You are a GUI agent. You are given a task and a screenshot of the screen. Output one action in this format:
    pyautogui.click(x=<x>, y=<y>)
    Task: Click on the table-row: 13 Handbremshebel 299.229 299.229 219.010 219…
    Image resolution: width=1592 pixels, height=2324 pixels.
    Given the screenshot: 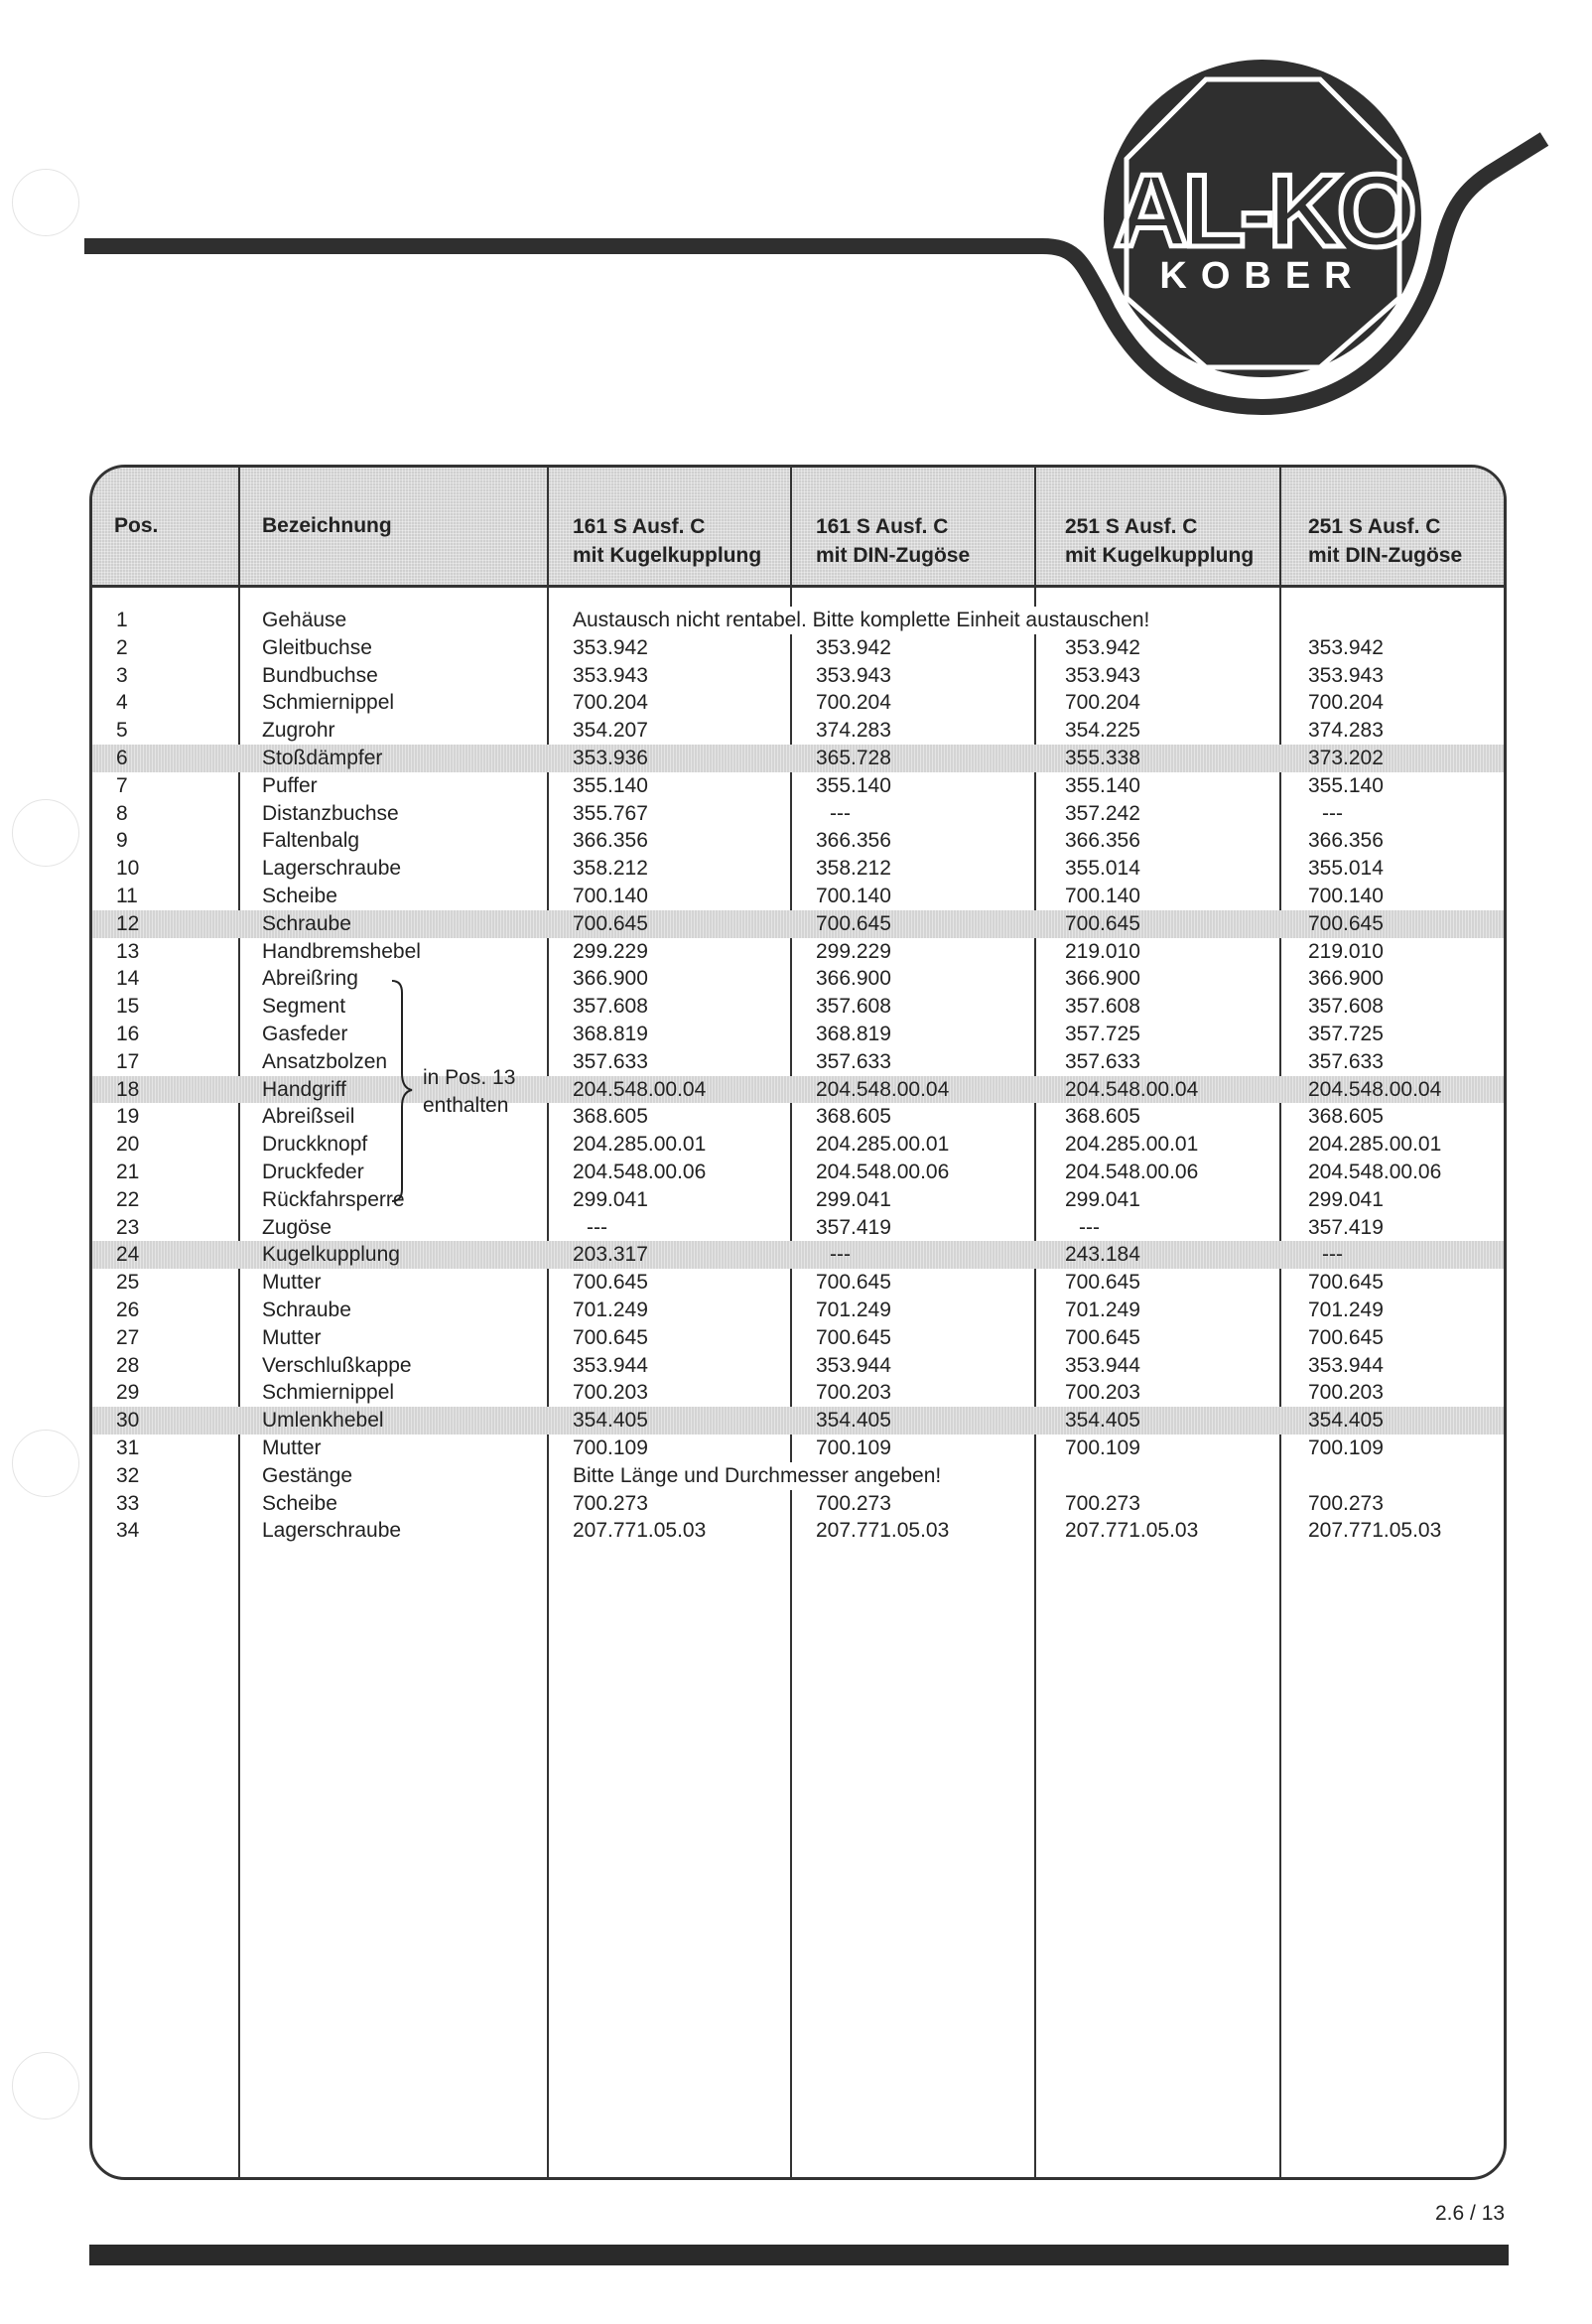 What is the action you would take?
    pyautogui.click(x=798, y=952)
    